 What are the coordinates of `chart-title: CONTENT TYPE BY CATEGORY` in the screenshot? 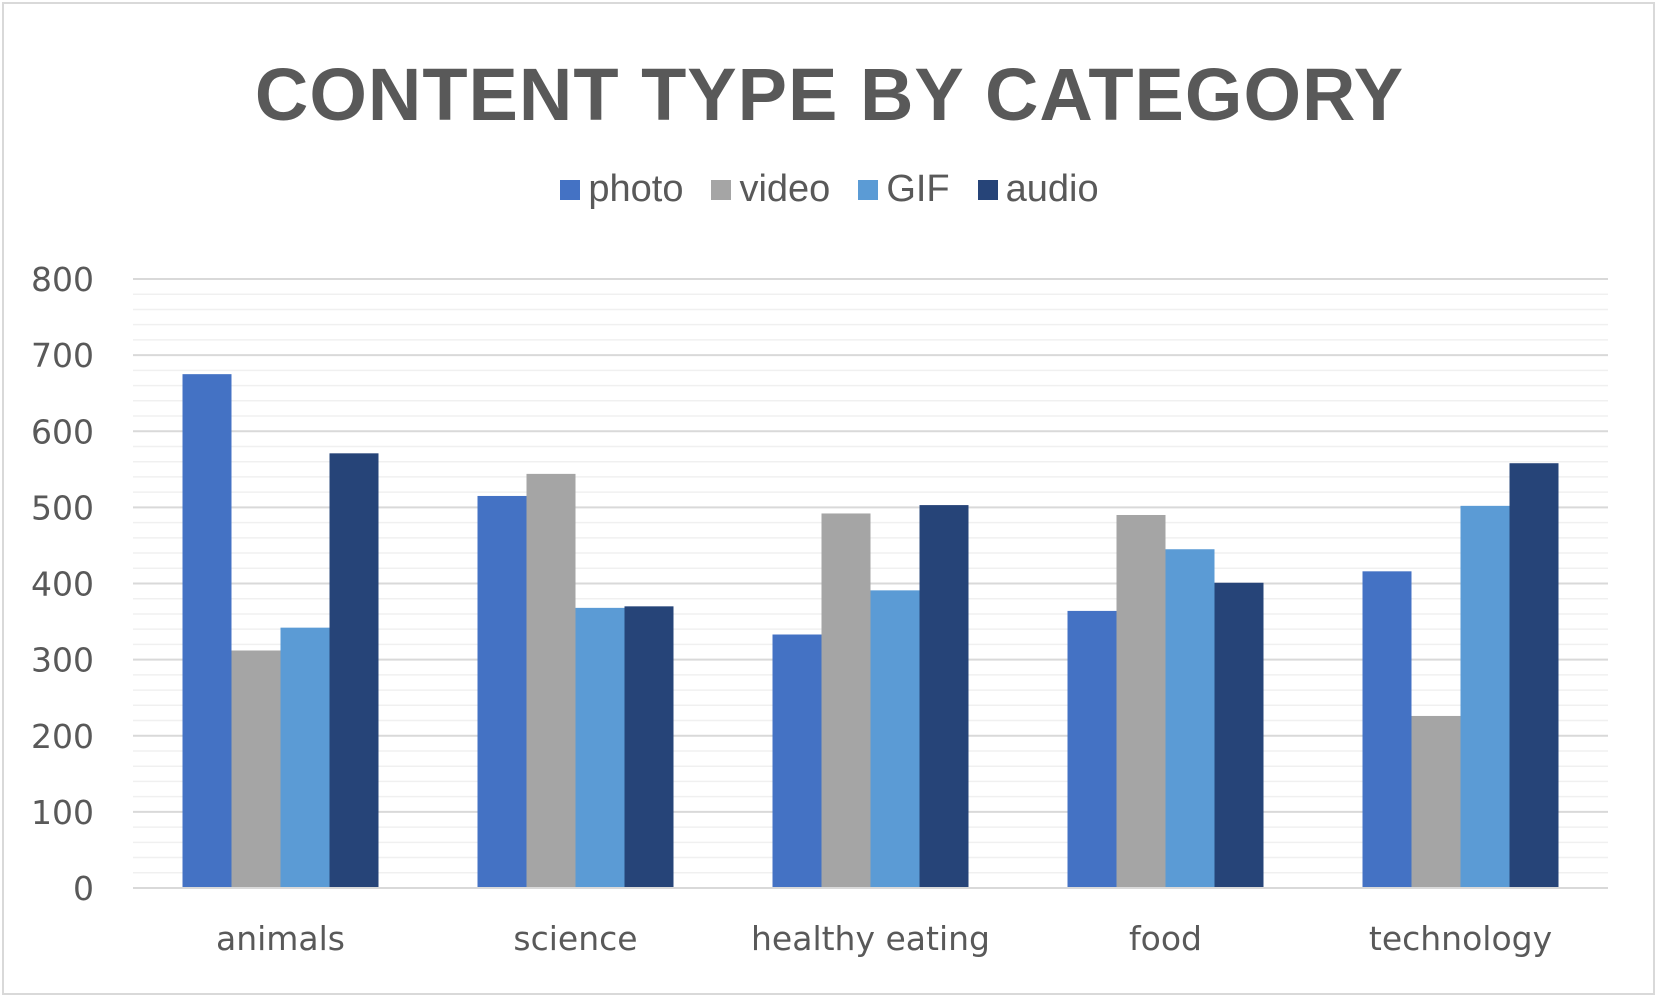 It's located at (829, 94).